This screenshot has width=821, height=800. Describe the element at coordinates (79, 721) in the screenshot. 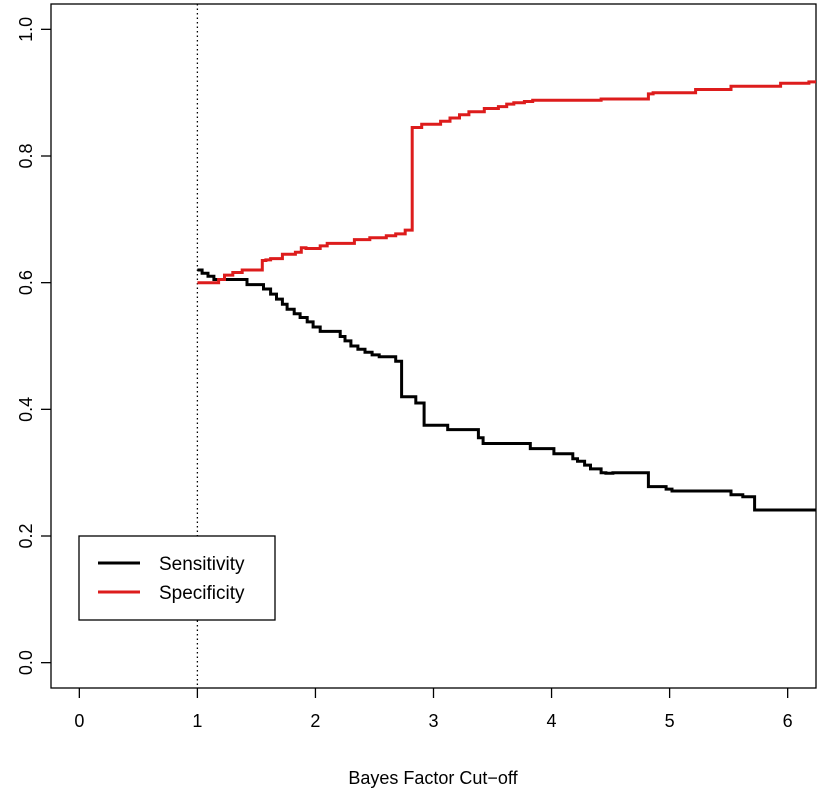

I see `x-tick-label: 0` at that location.